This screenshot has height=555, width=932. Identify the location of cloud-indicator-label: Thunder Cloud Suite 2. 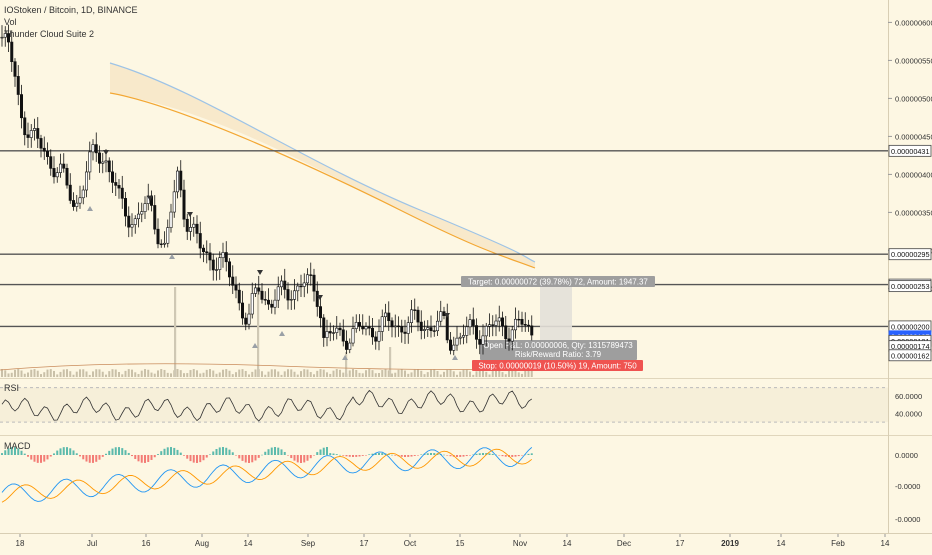
(49, 34).